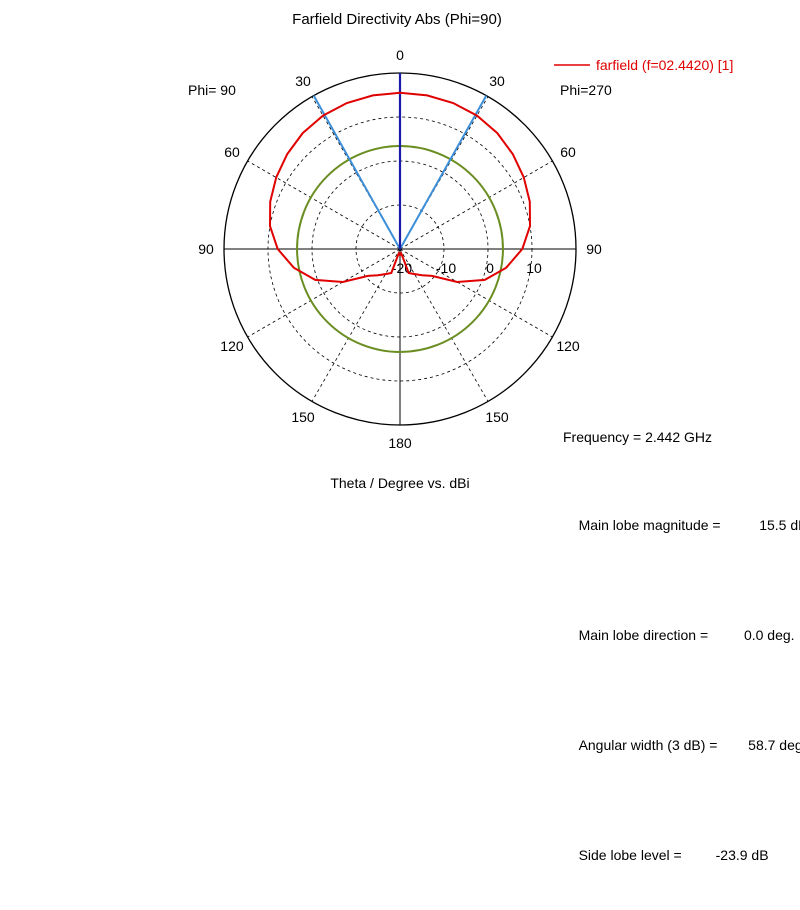 This screenshot has height=910, width=800. I want to click on frequency-text: Frequency = 2.442 GHz, so click(638, 437).